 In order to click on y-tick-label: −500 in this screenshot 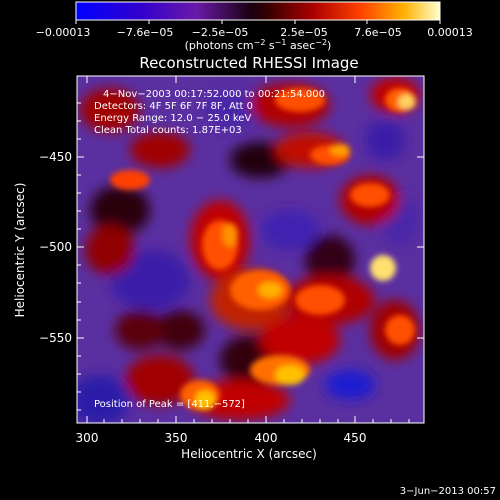, I will do `click(55, 247)`.